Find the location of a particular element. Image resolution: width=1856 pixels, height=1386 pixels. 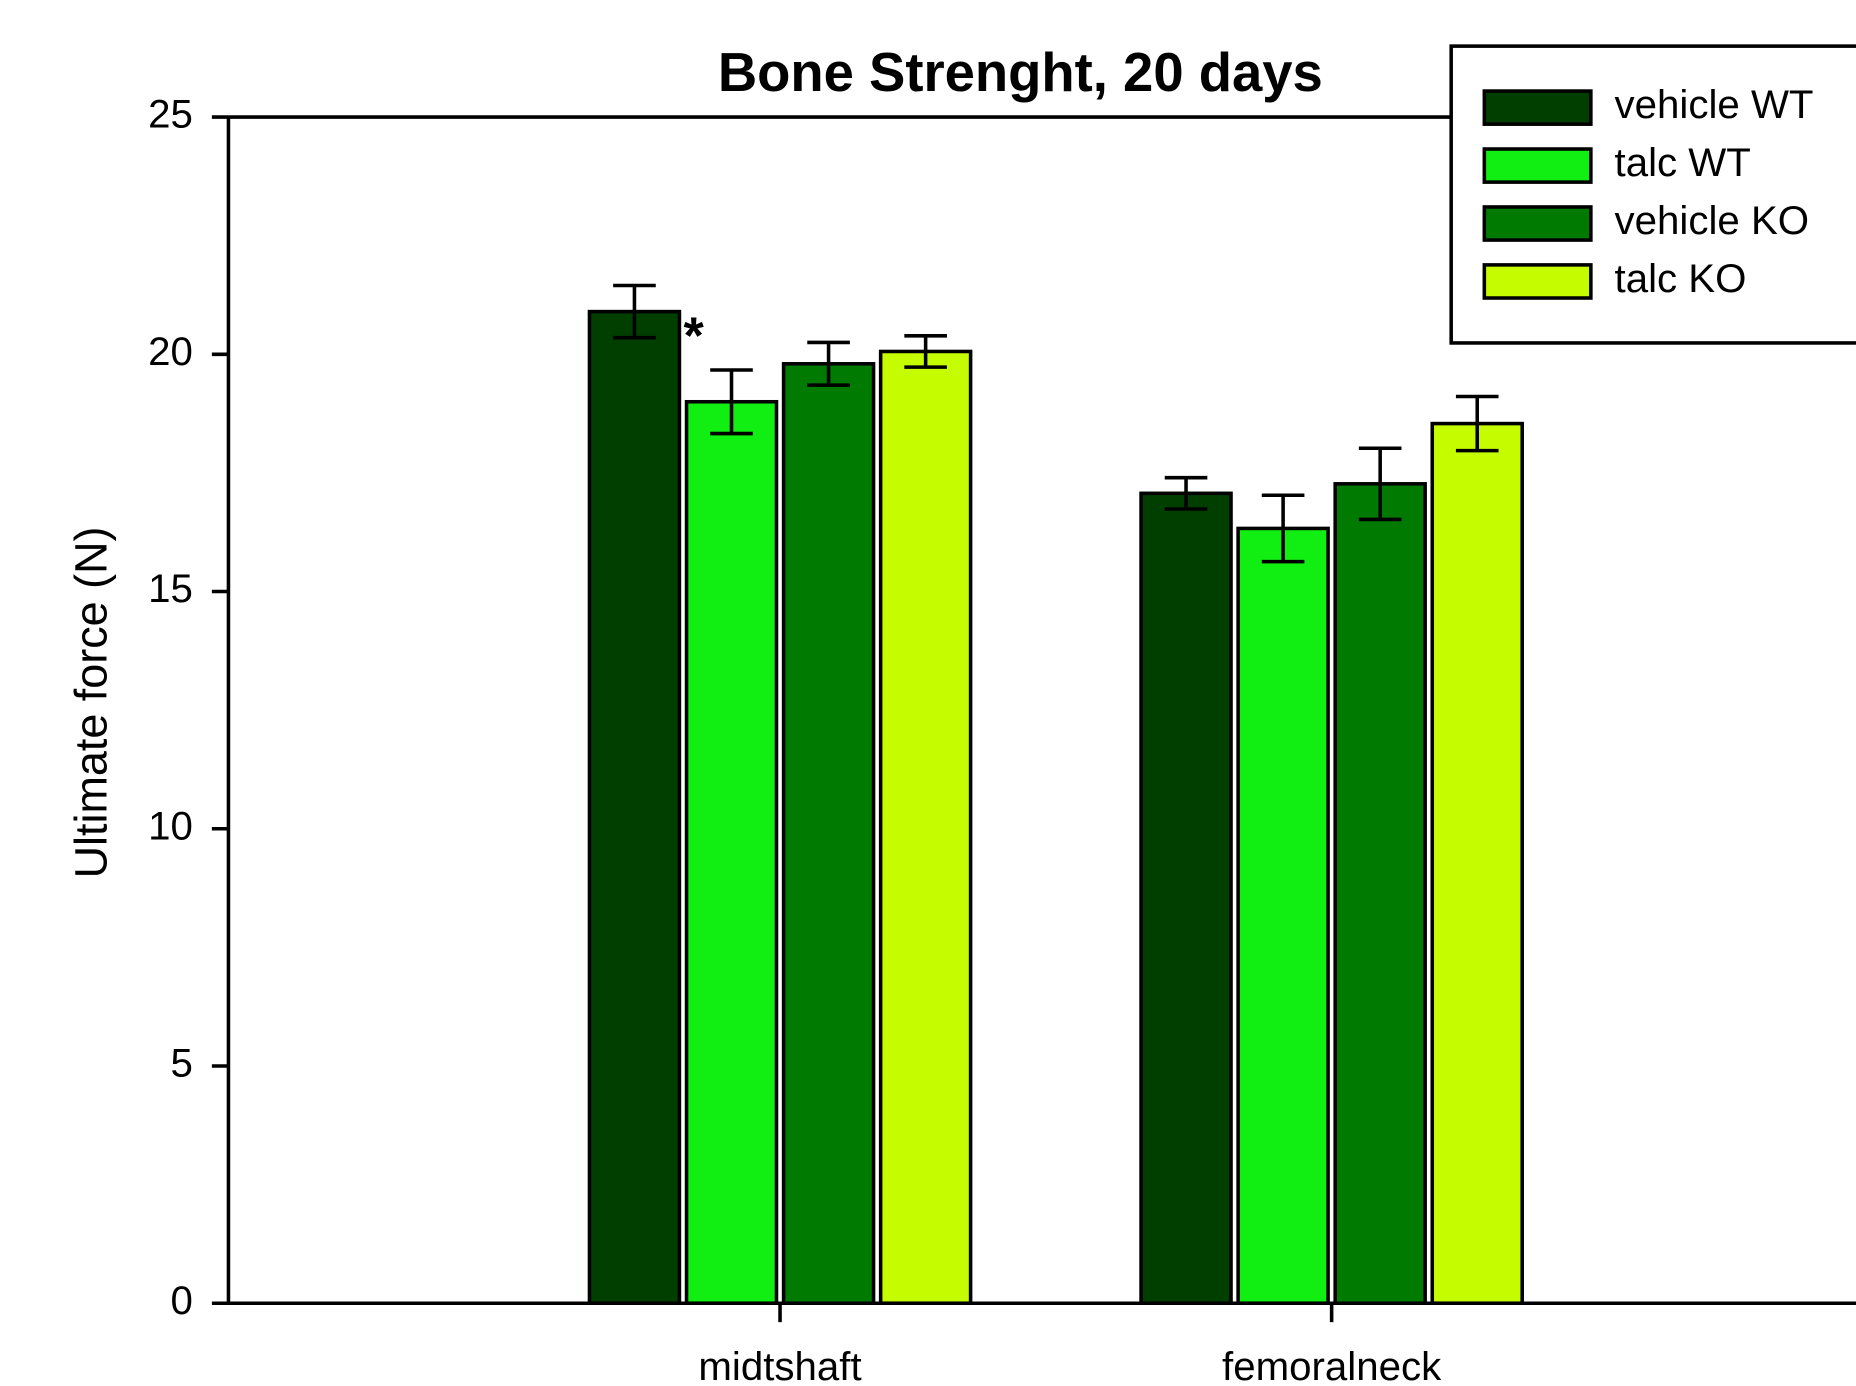

legend-label: vehicle WT is located at coordinates (1714, 104).